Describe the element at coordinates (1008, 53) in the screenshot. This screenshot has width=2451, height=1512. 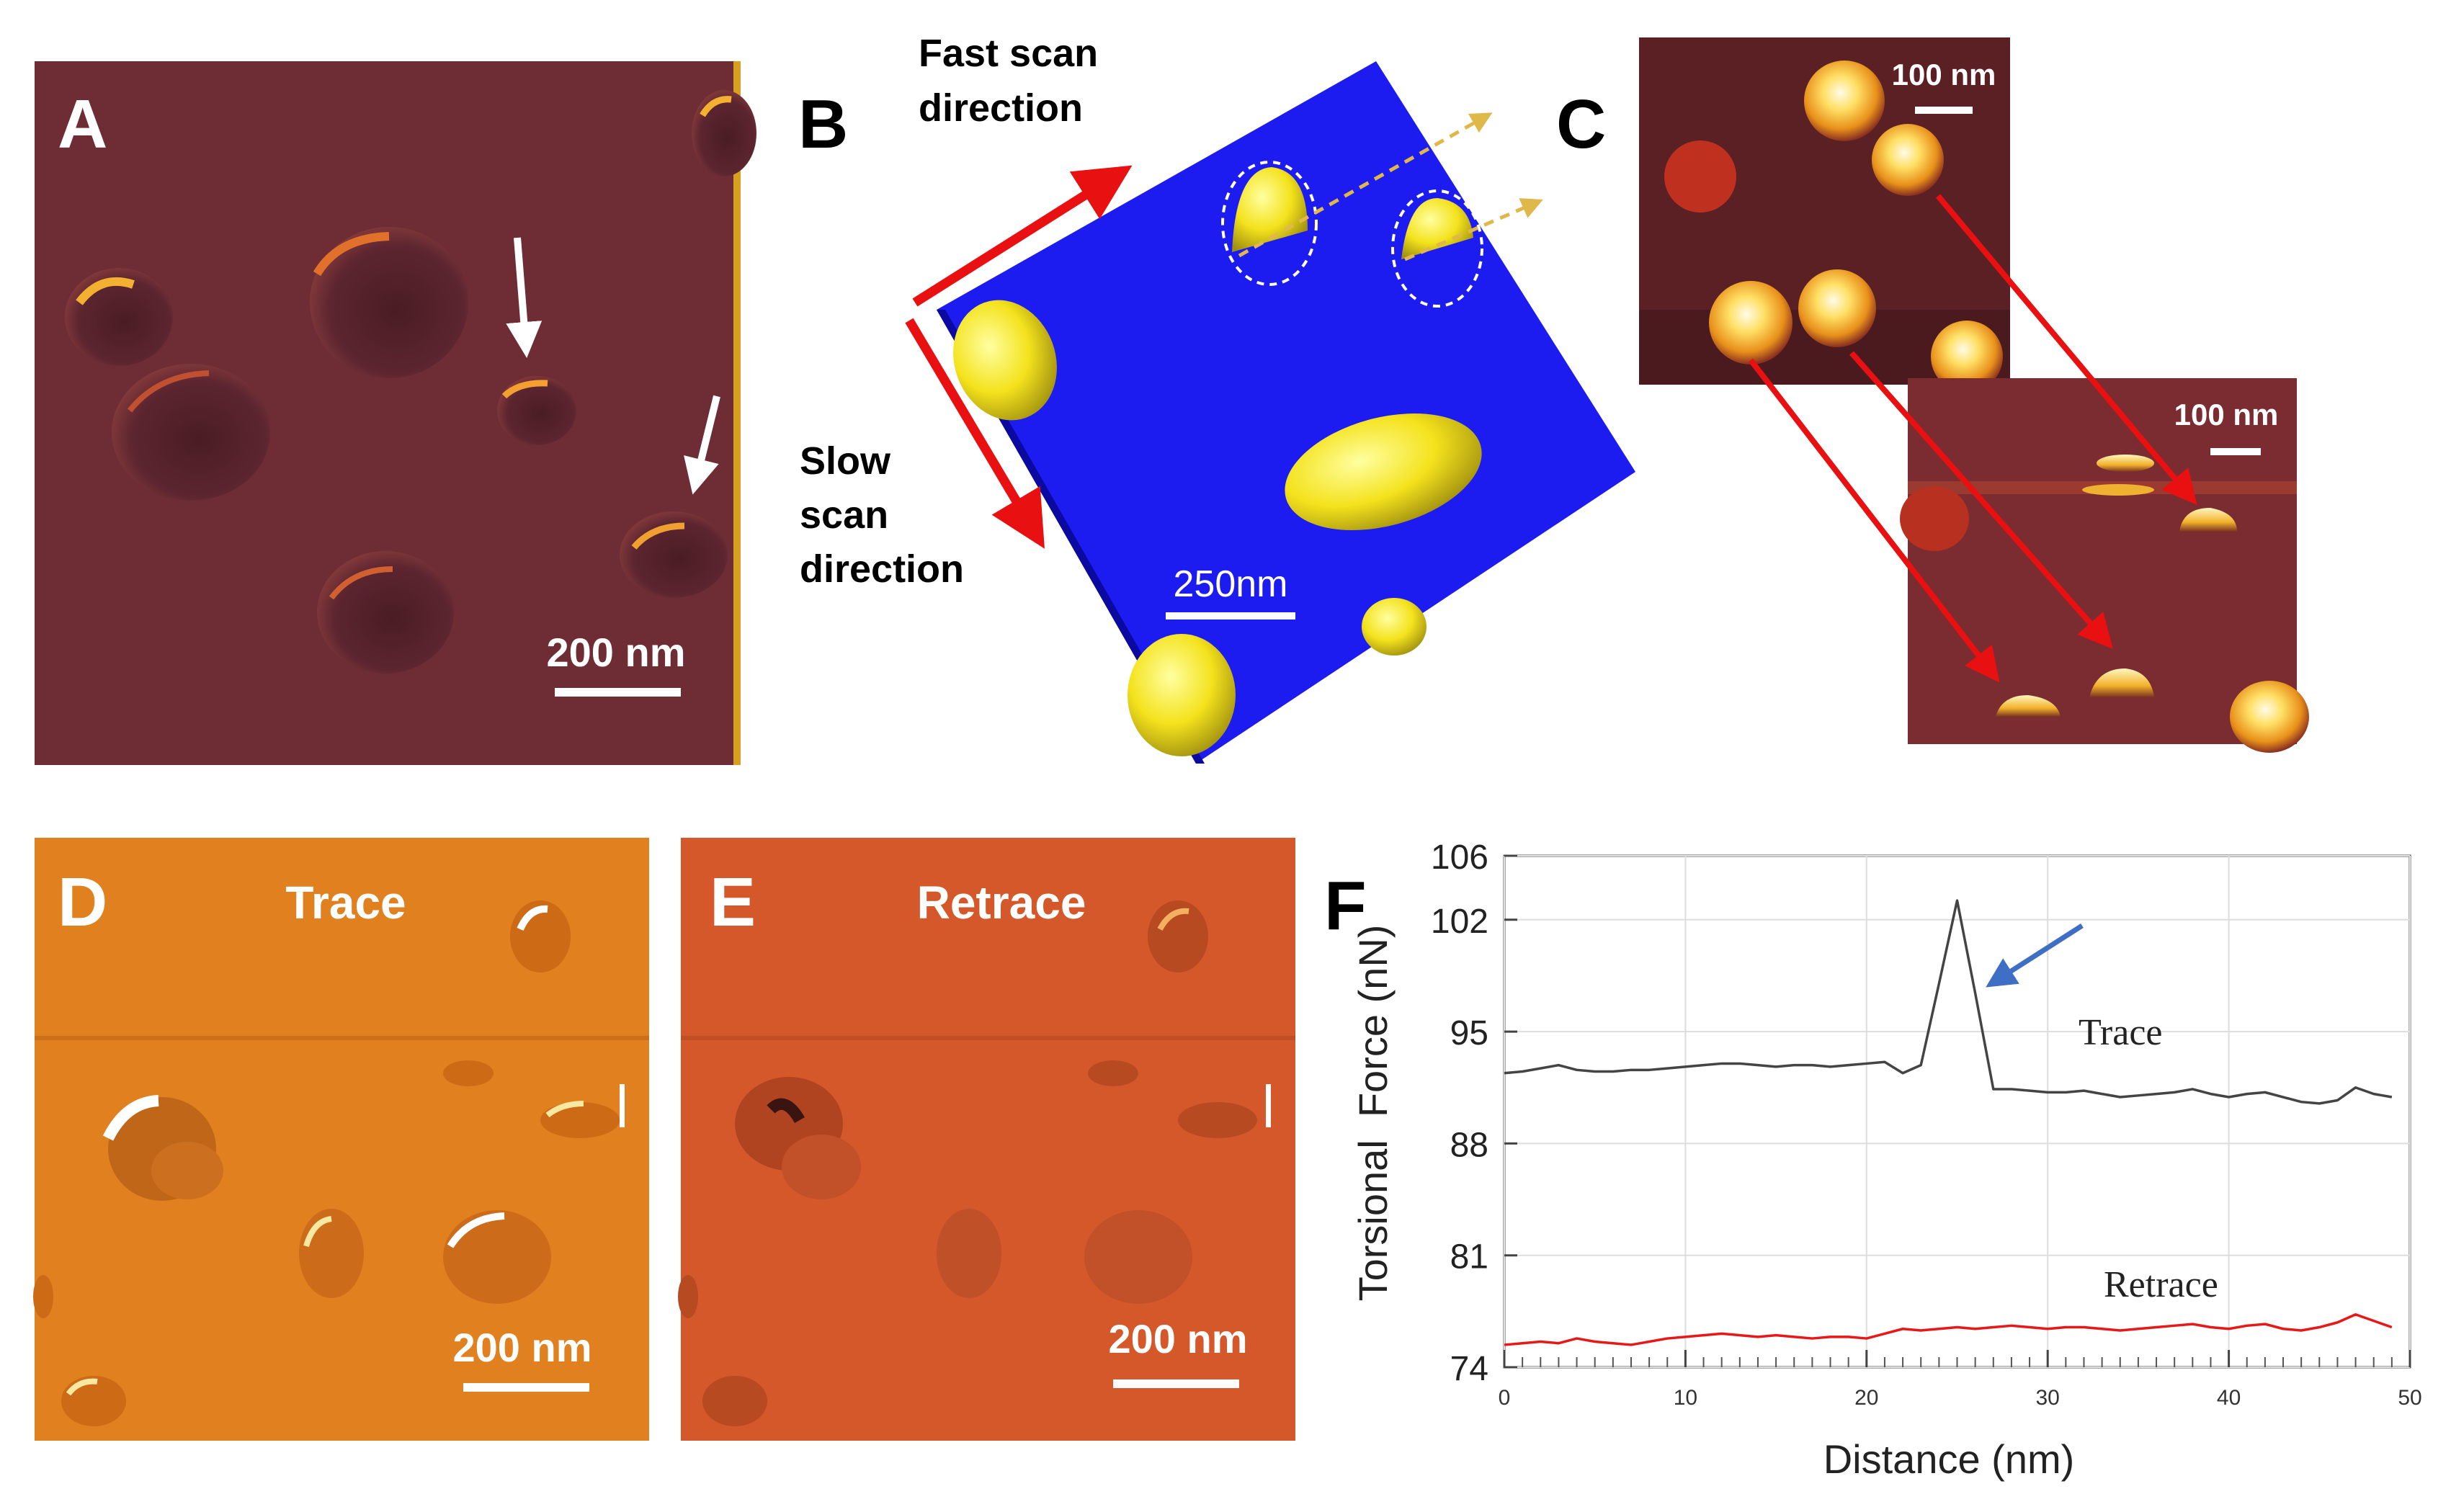
I see `fast-scan-label-line1: Fast scan` at that location.